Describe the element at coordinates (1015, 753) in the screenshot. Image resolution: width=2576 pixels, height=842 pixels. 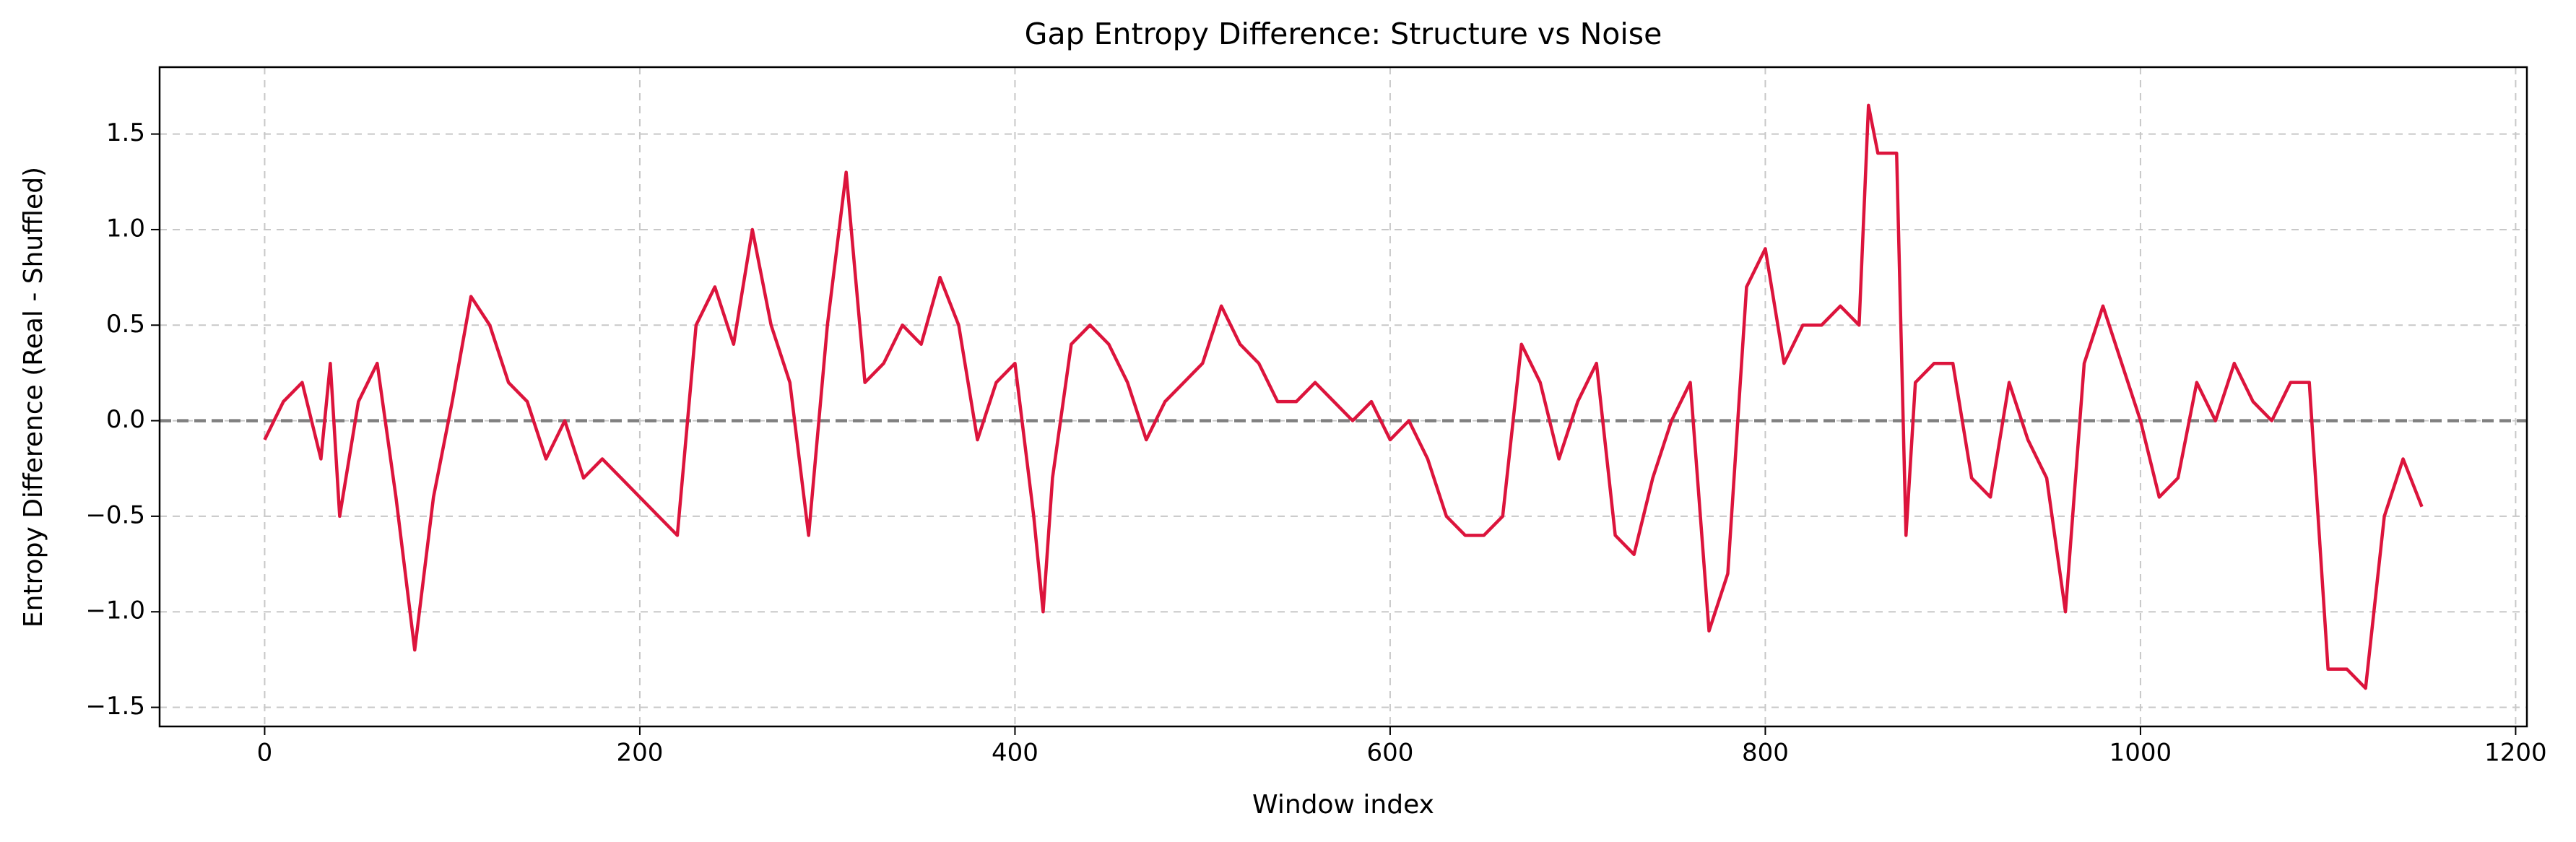
I see `x-tick-label: 400` at that location.